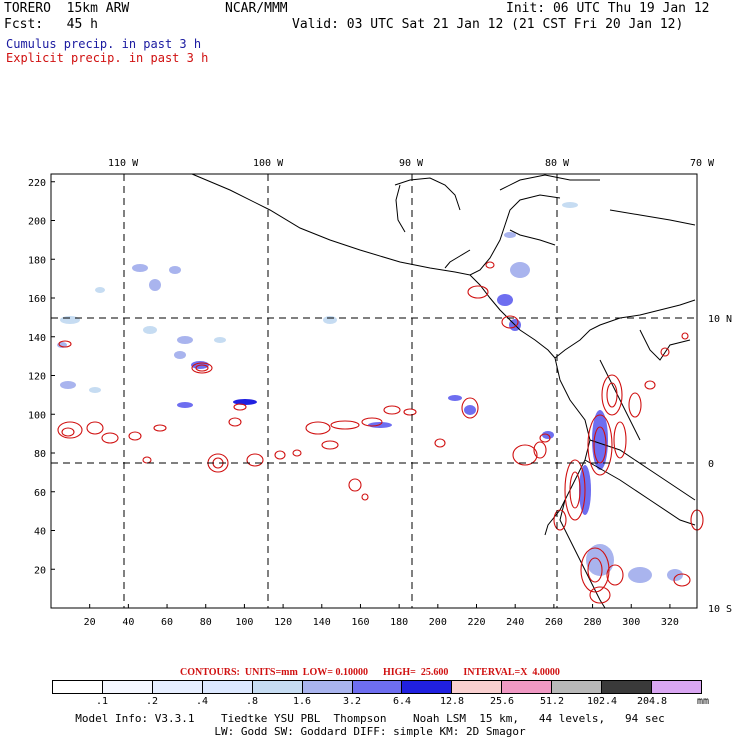 The width and height of the screenshot is (740, 740). What do you see at coordinates (322, 622) in the screenshot?
I see `x-tick-label: 140` at bounding box center [322, 622].